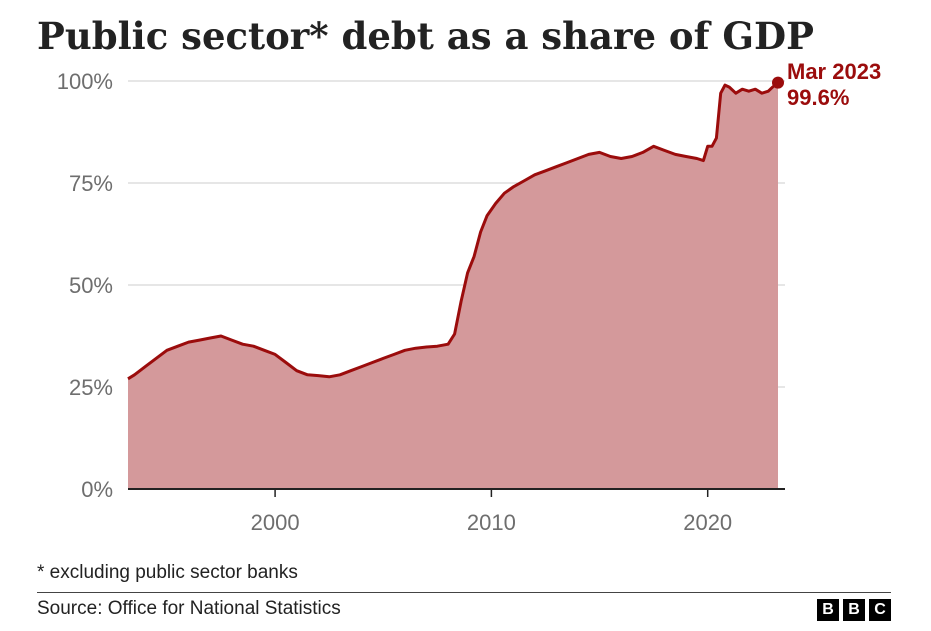 This screenshot has width=931, height=631. What do you see at coordinates (491, 522) in the screenshot?
I see `x-tick-label: 2010` at bounding box center [491, 522].